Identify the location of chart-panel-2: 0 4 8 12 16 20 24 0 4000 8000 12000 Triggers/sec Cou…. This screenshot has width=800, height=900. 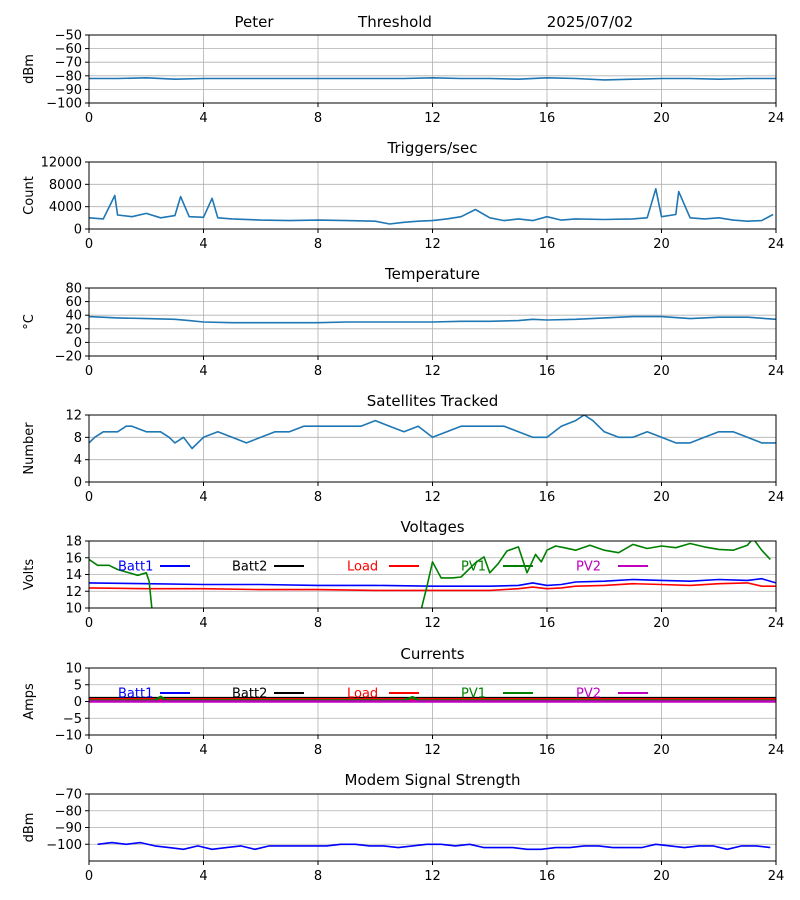
(403, 195).